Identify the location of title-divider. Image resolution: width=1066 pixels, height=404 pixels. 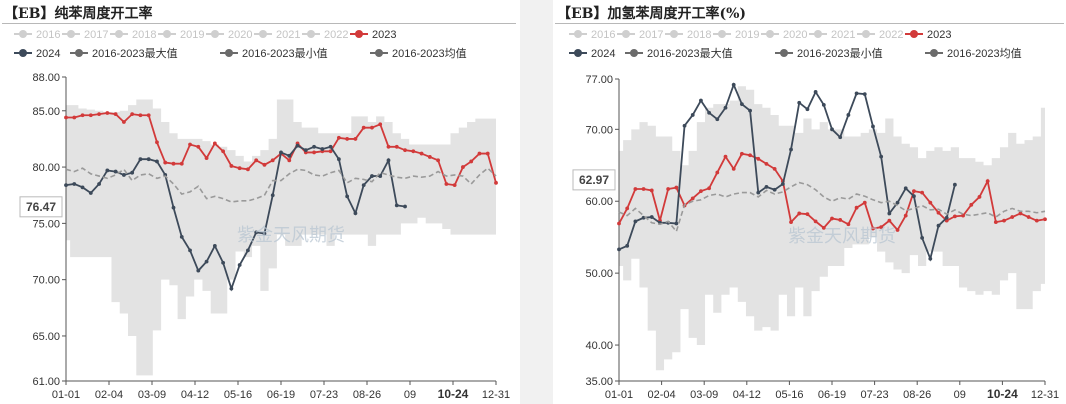
(809, 23).